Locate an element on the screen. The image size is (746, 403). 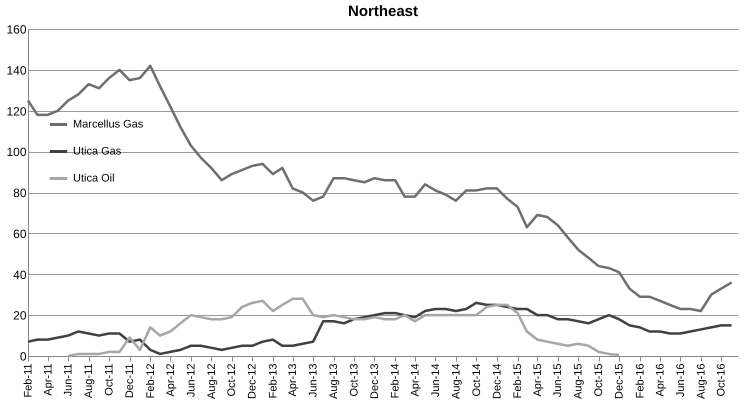
chart-title: Northeast is located at coordinates (383, 11).